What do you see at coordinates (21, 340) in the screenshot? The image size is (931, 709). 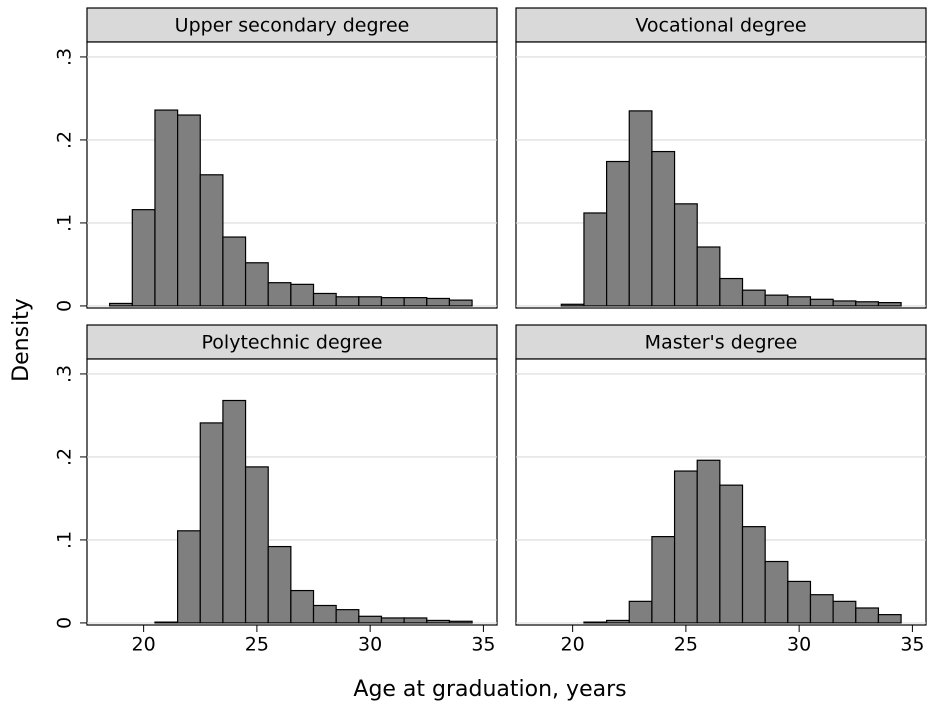 I see `y-axis-label: Density` at bounding box center [21, 340].